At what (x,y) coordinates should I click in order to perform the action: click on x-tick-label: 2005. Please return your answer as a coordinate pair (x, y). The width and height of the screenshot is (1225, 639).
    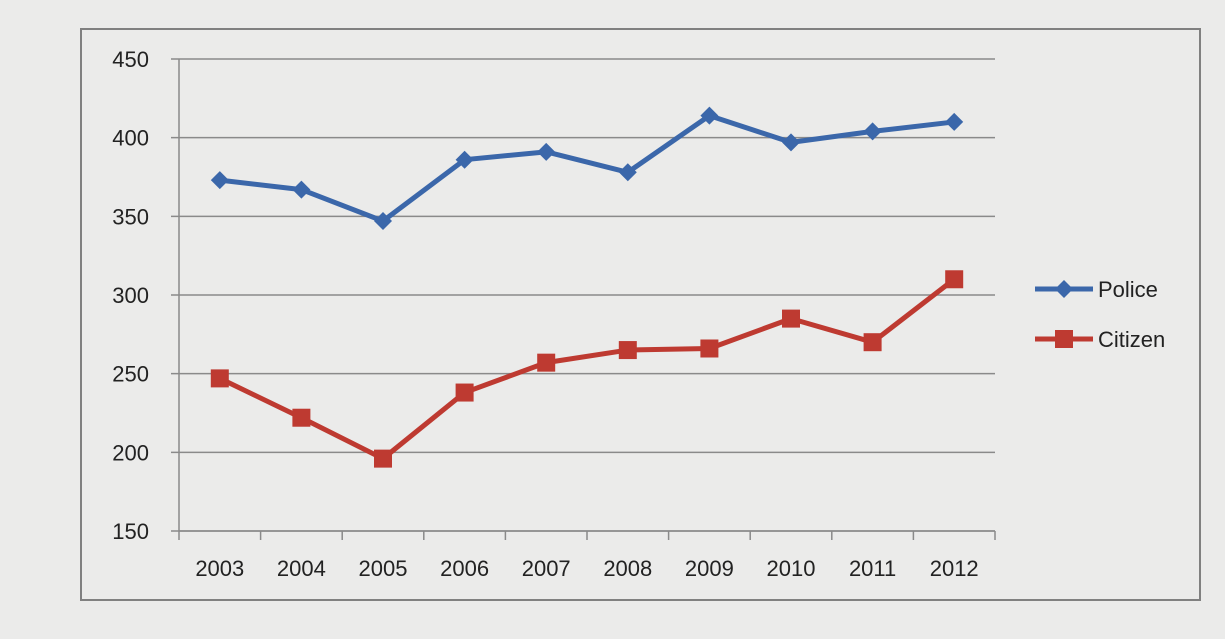
    Looking at the image, I should click on (383, 568).